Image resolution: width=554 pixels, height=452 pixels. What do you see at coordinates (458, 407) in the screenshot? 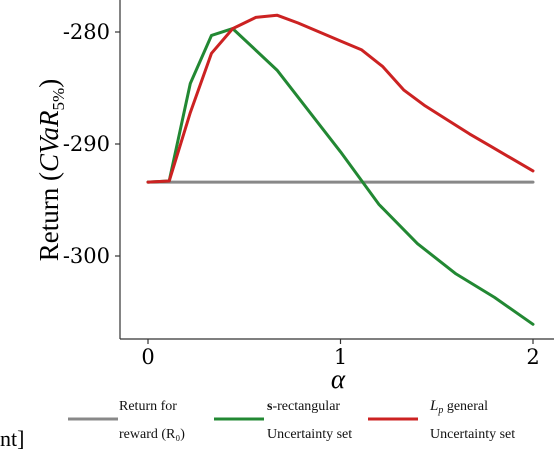
I see `legend-label-line1: Lp general` at bounding box center [458, 407].